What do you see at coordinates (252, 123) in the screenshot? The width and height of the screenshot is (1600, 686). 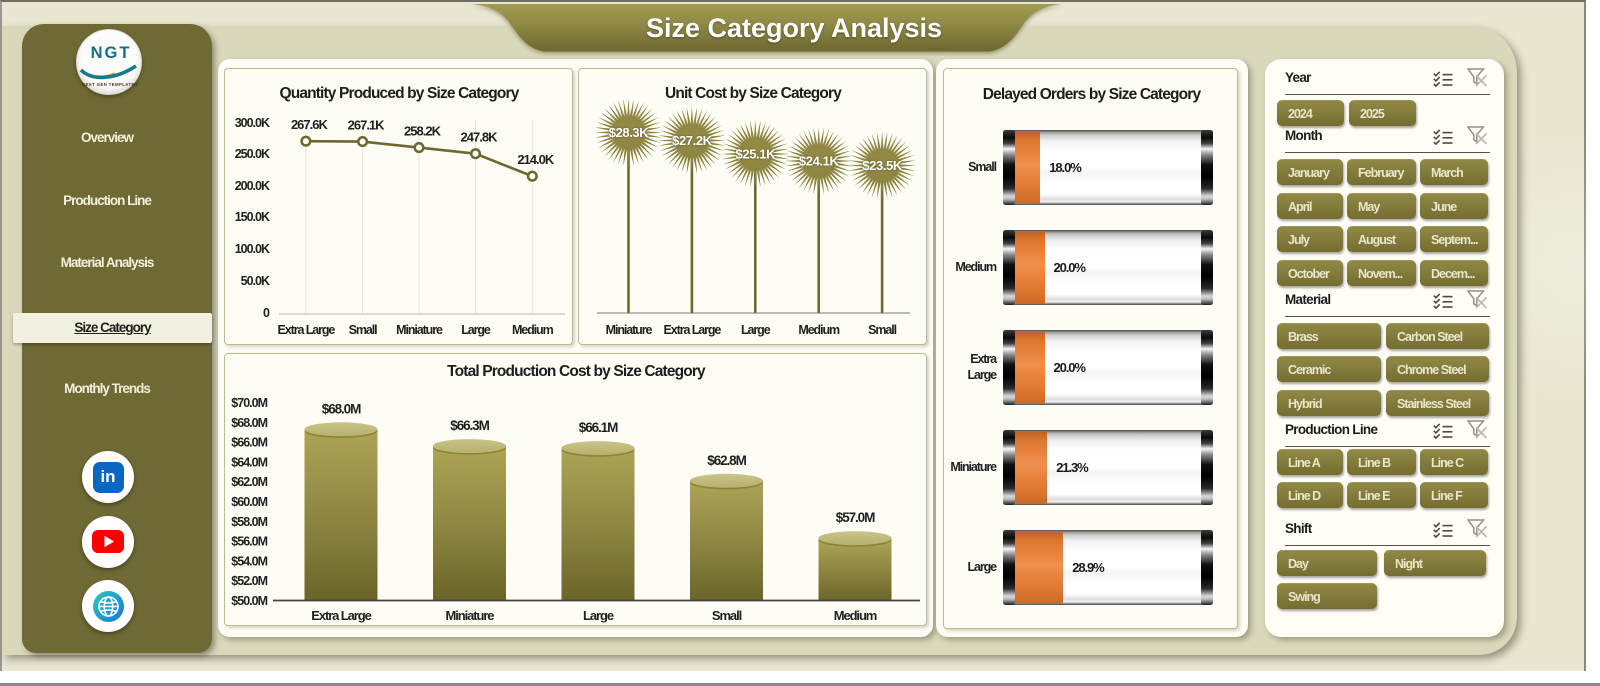 I see `svg-text: 300.0K` at bounding box center [252, 123].